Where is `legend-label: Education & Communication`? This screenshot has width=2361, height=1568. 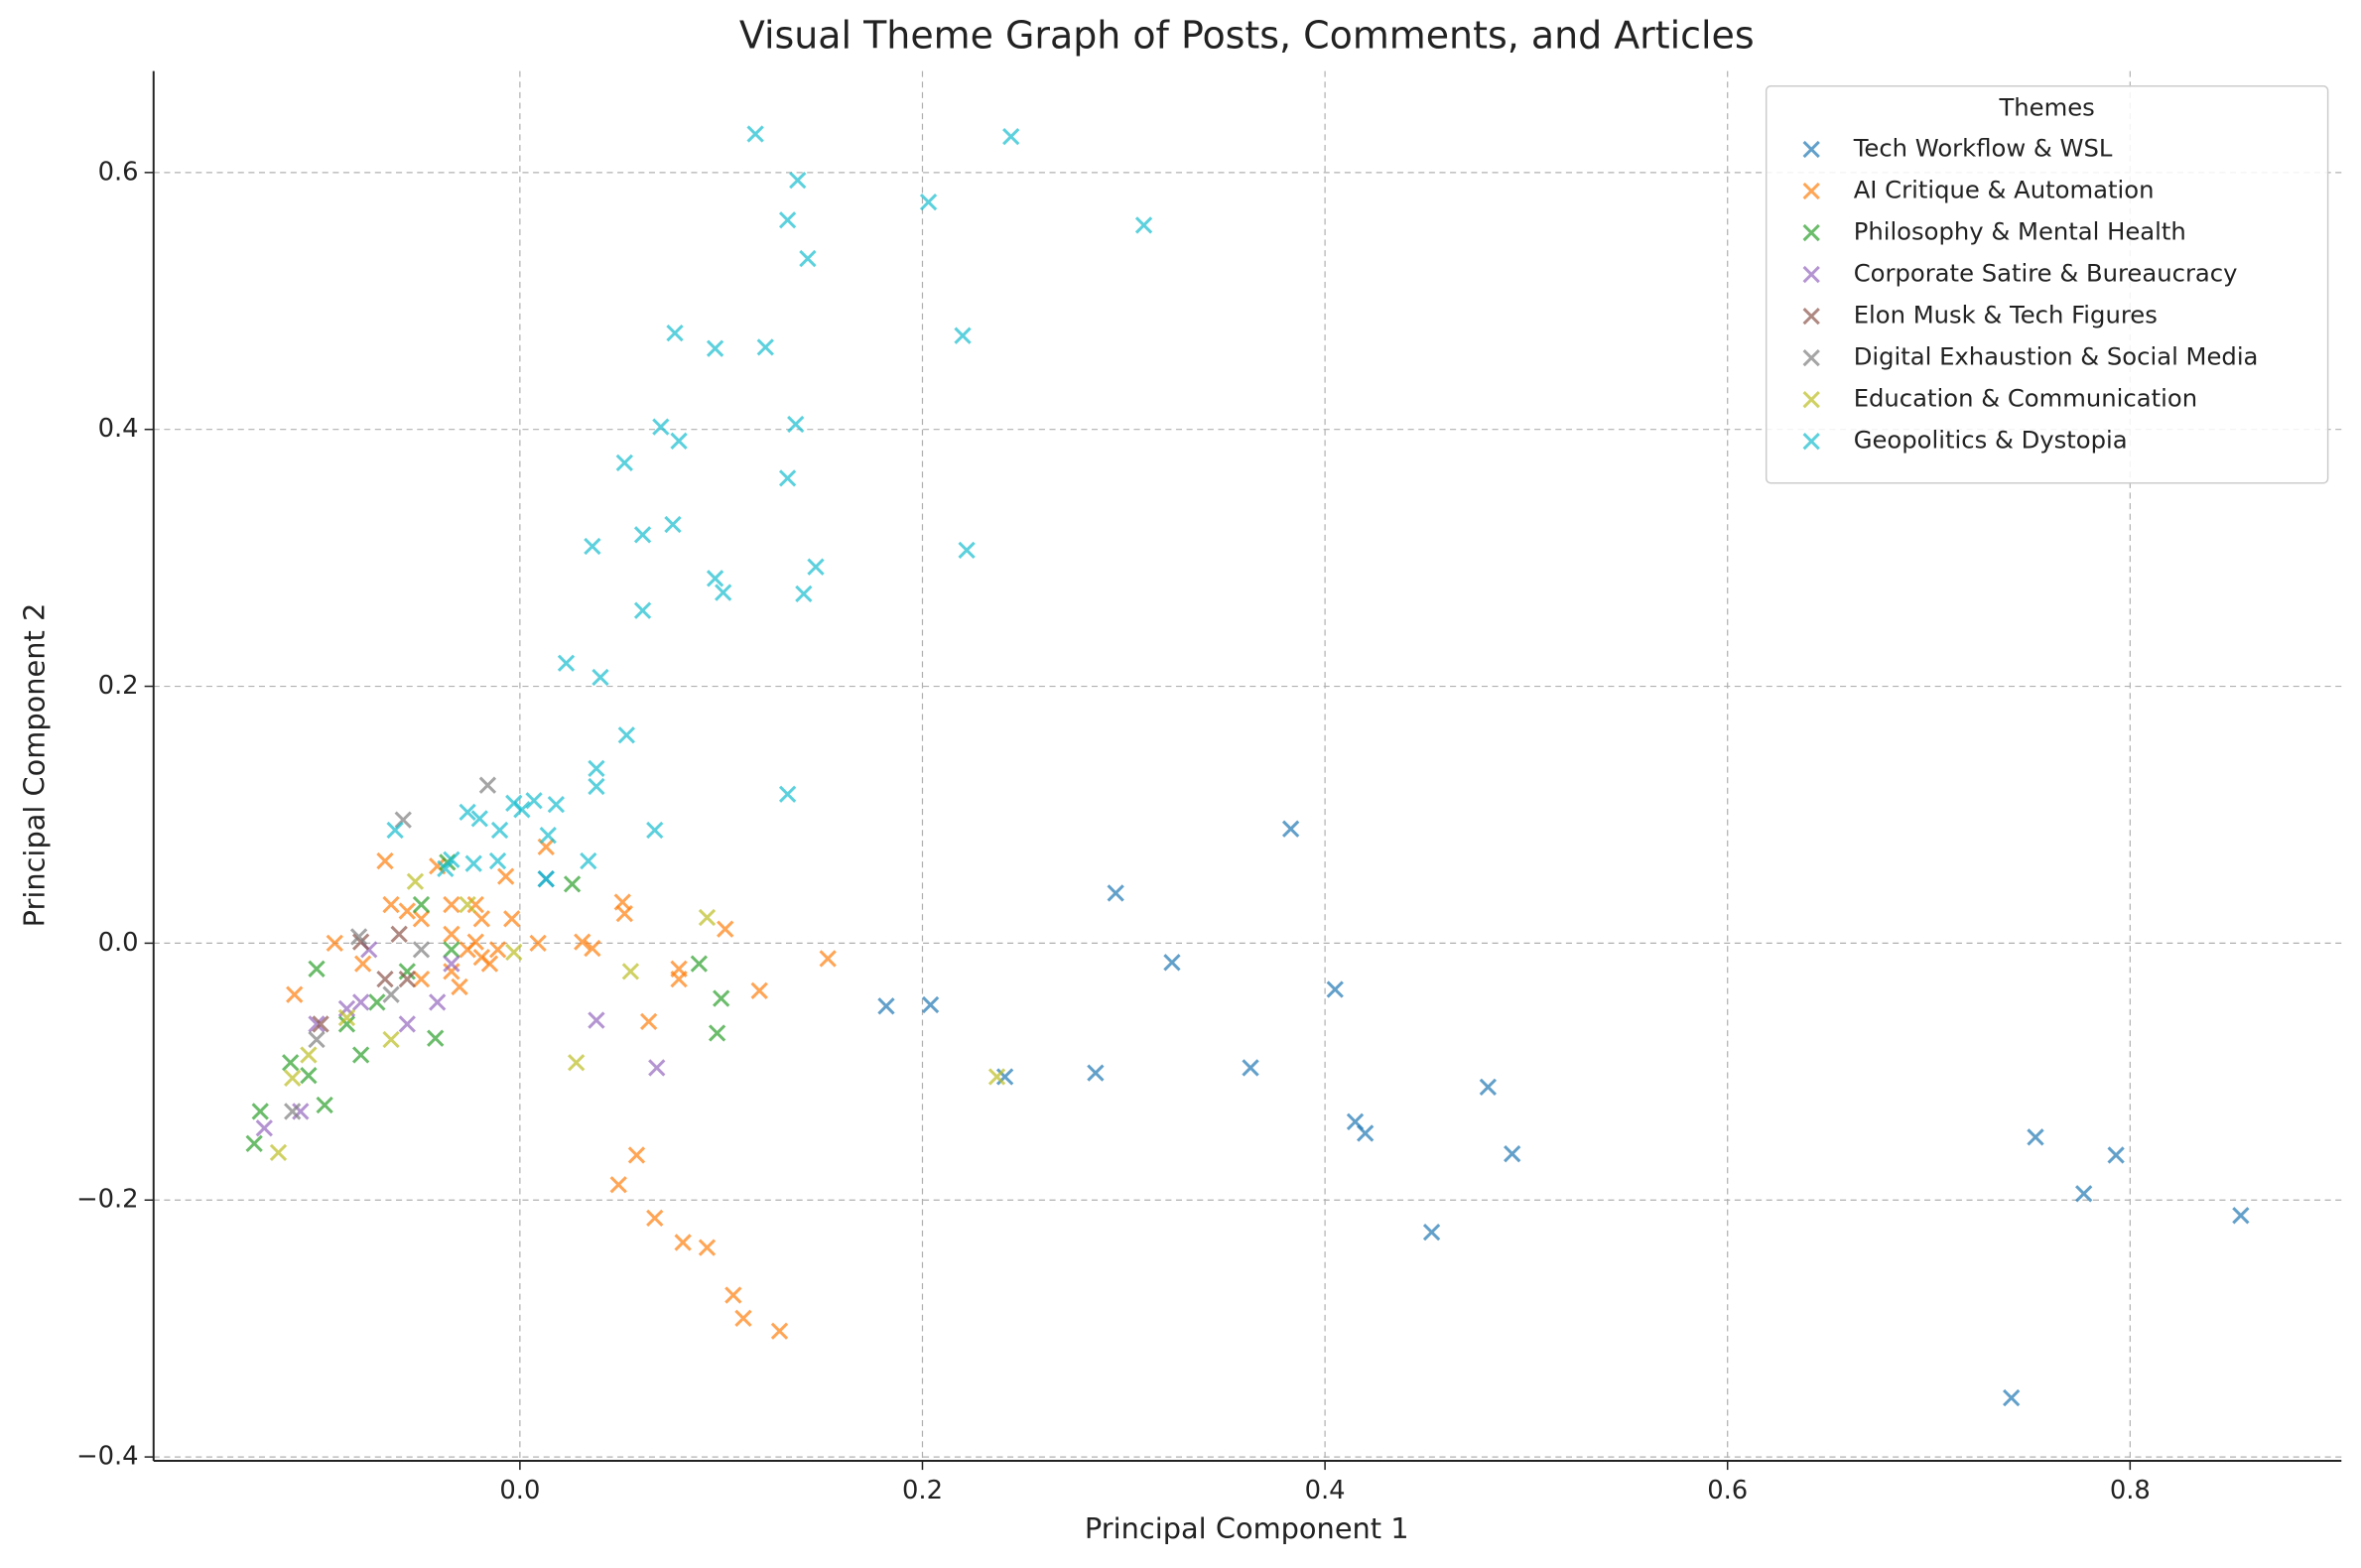 legend-label: Education & Communication is located at coordinates (2025, 398).